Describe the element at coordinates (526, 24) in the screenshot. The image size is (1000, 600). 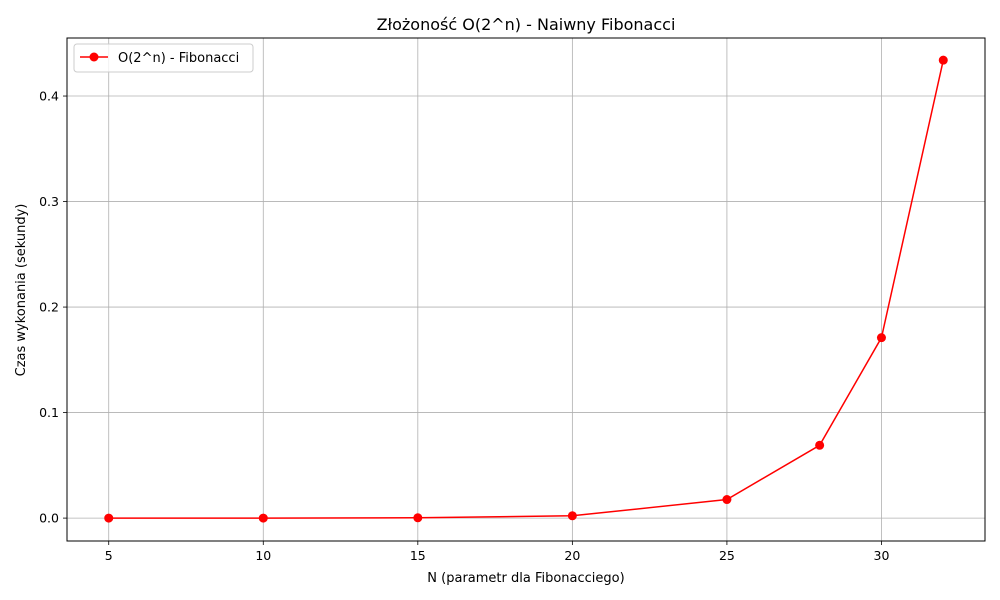
I see `chart-title: Złożoność O(2^n) - Naiwny Fibonacci` at that location.